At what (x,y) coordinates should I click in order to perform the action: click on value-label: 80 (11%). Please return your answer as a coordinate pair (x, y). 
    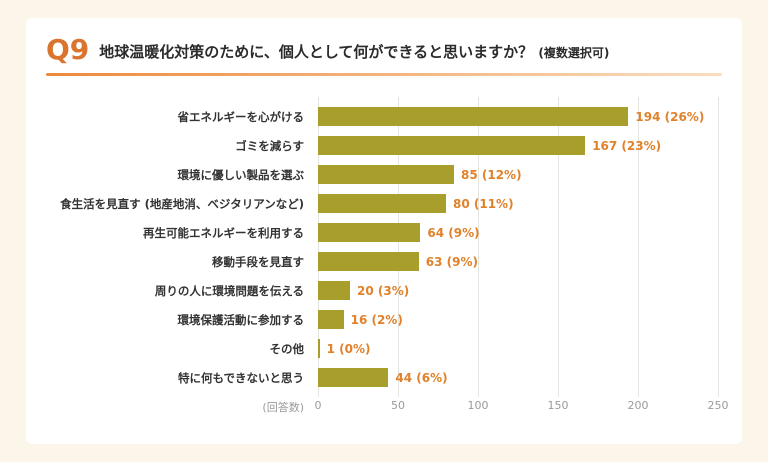
    Looking at the image, I should click on (483, 203).